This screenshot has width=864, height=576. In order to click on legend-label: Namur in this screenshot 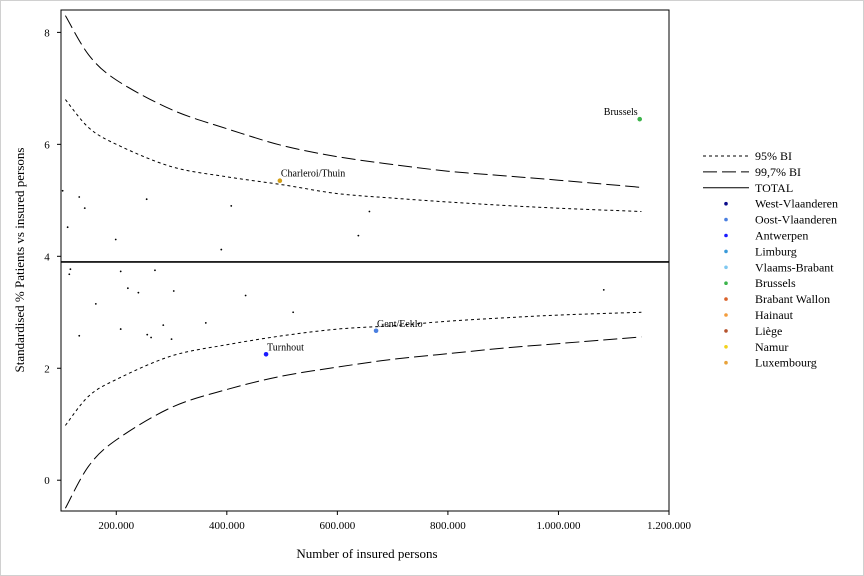, I will do `click(771, 347)`.